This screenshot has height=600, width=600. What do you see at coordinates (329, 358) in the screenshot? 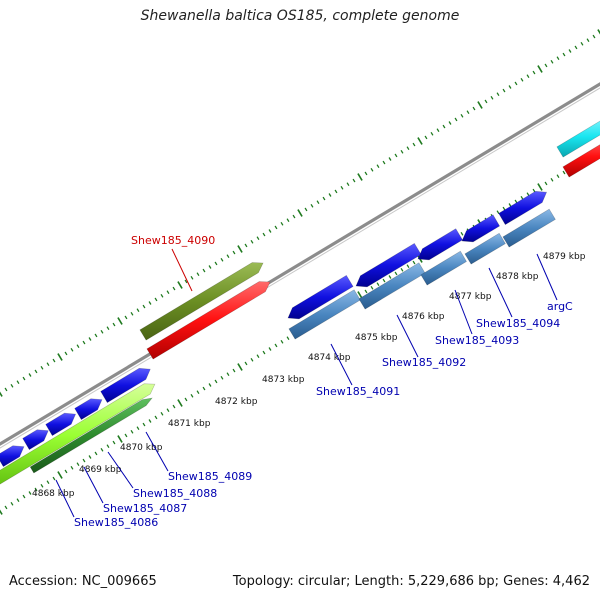
I see `scale-label-kbp: 4874 kbp` at bounding box center [329, 358].